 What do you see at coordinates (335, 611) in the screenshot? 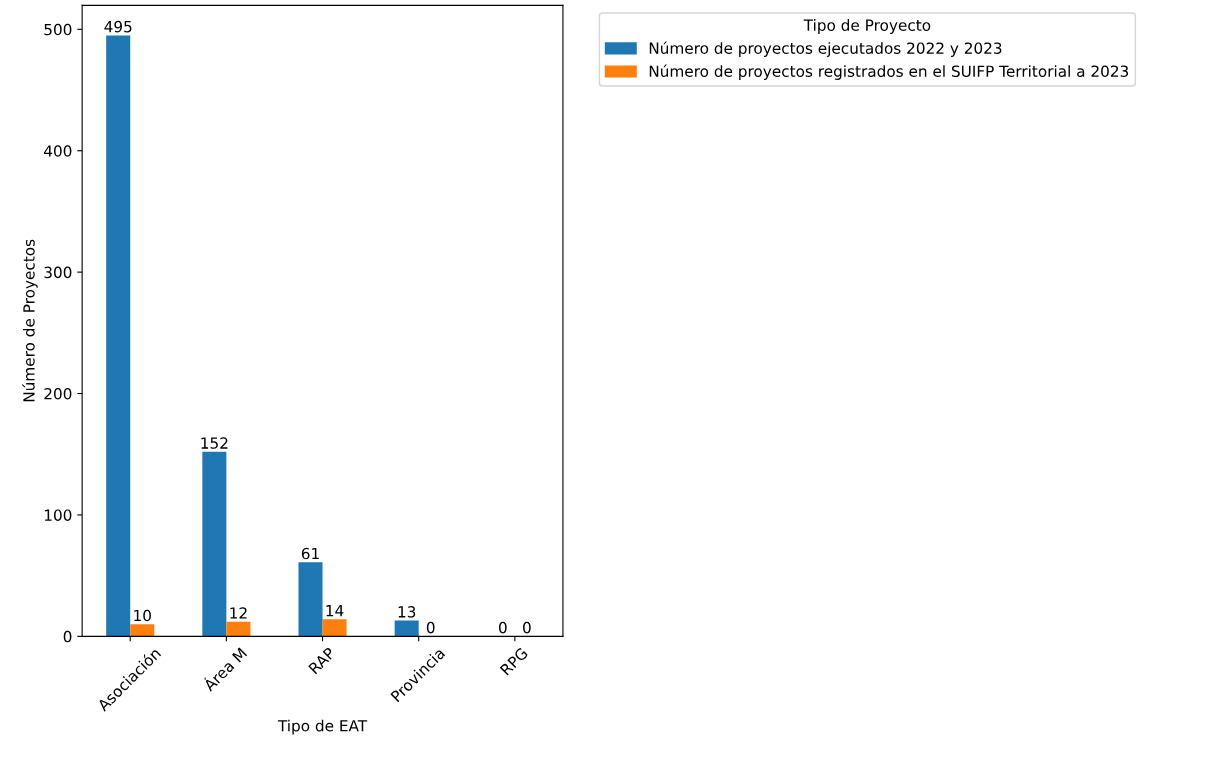
I see `data-label: 14` at bounding box center [335, 611].